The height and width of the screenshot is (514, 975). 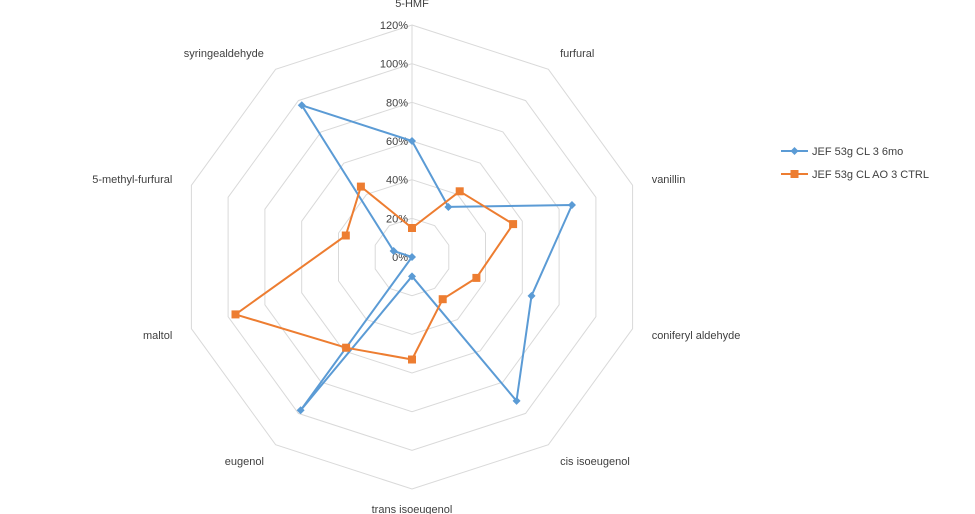 I want to click on tick-label: 80%, so click(x=397, y=103).